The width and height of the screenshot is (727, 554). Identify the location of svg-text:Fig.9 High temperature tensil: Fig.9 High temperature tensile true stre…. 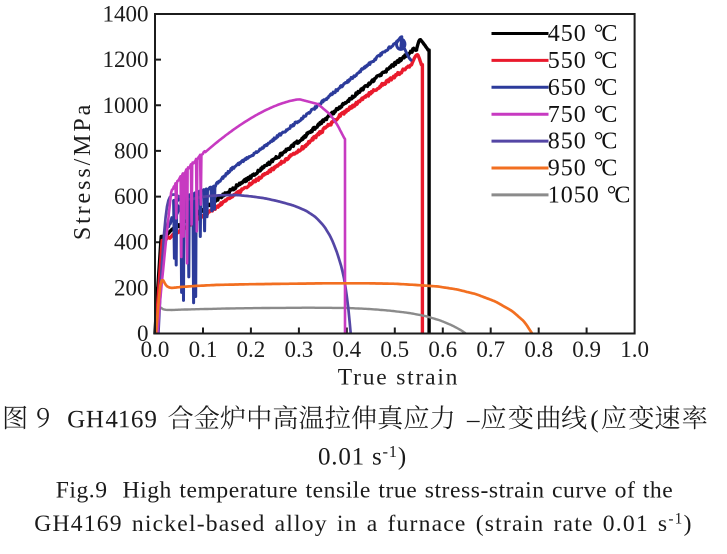
(365, 491).